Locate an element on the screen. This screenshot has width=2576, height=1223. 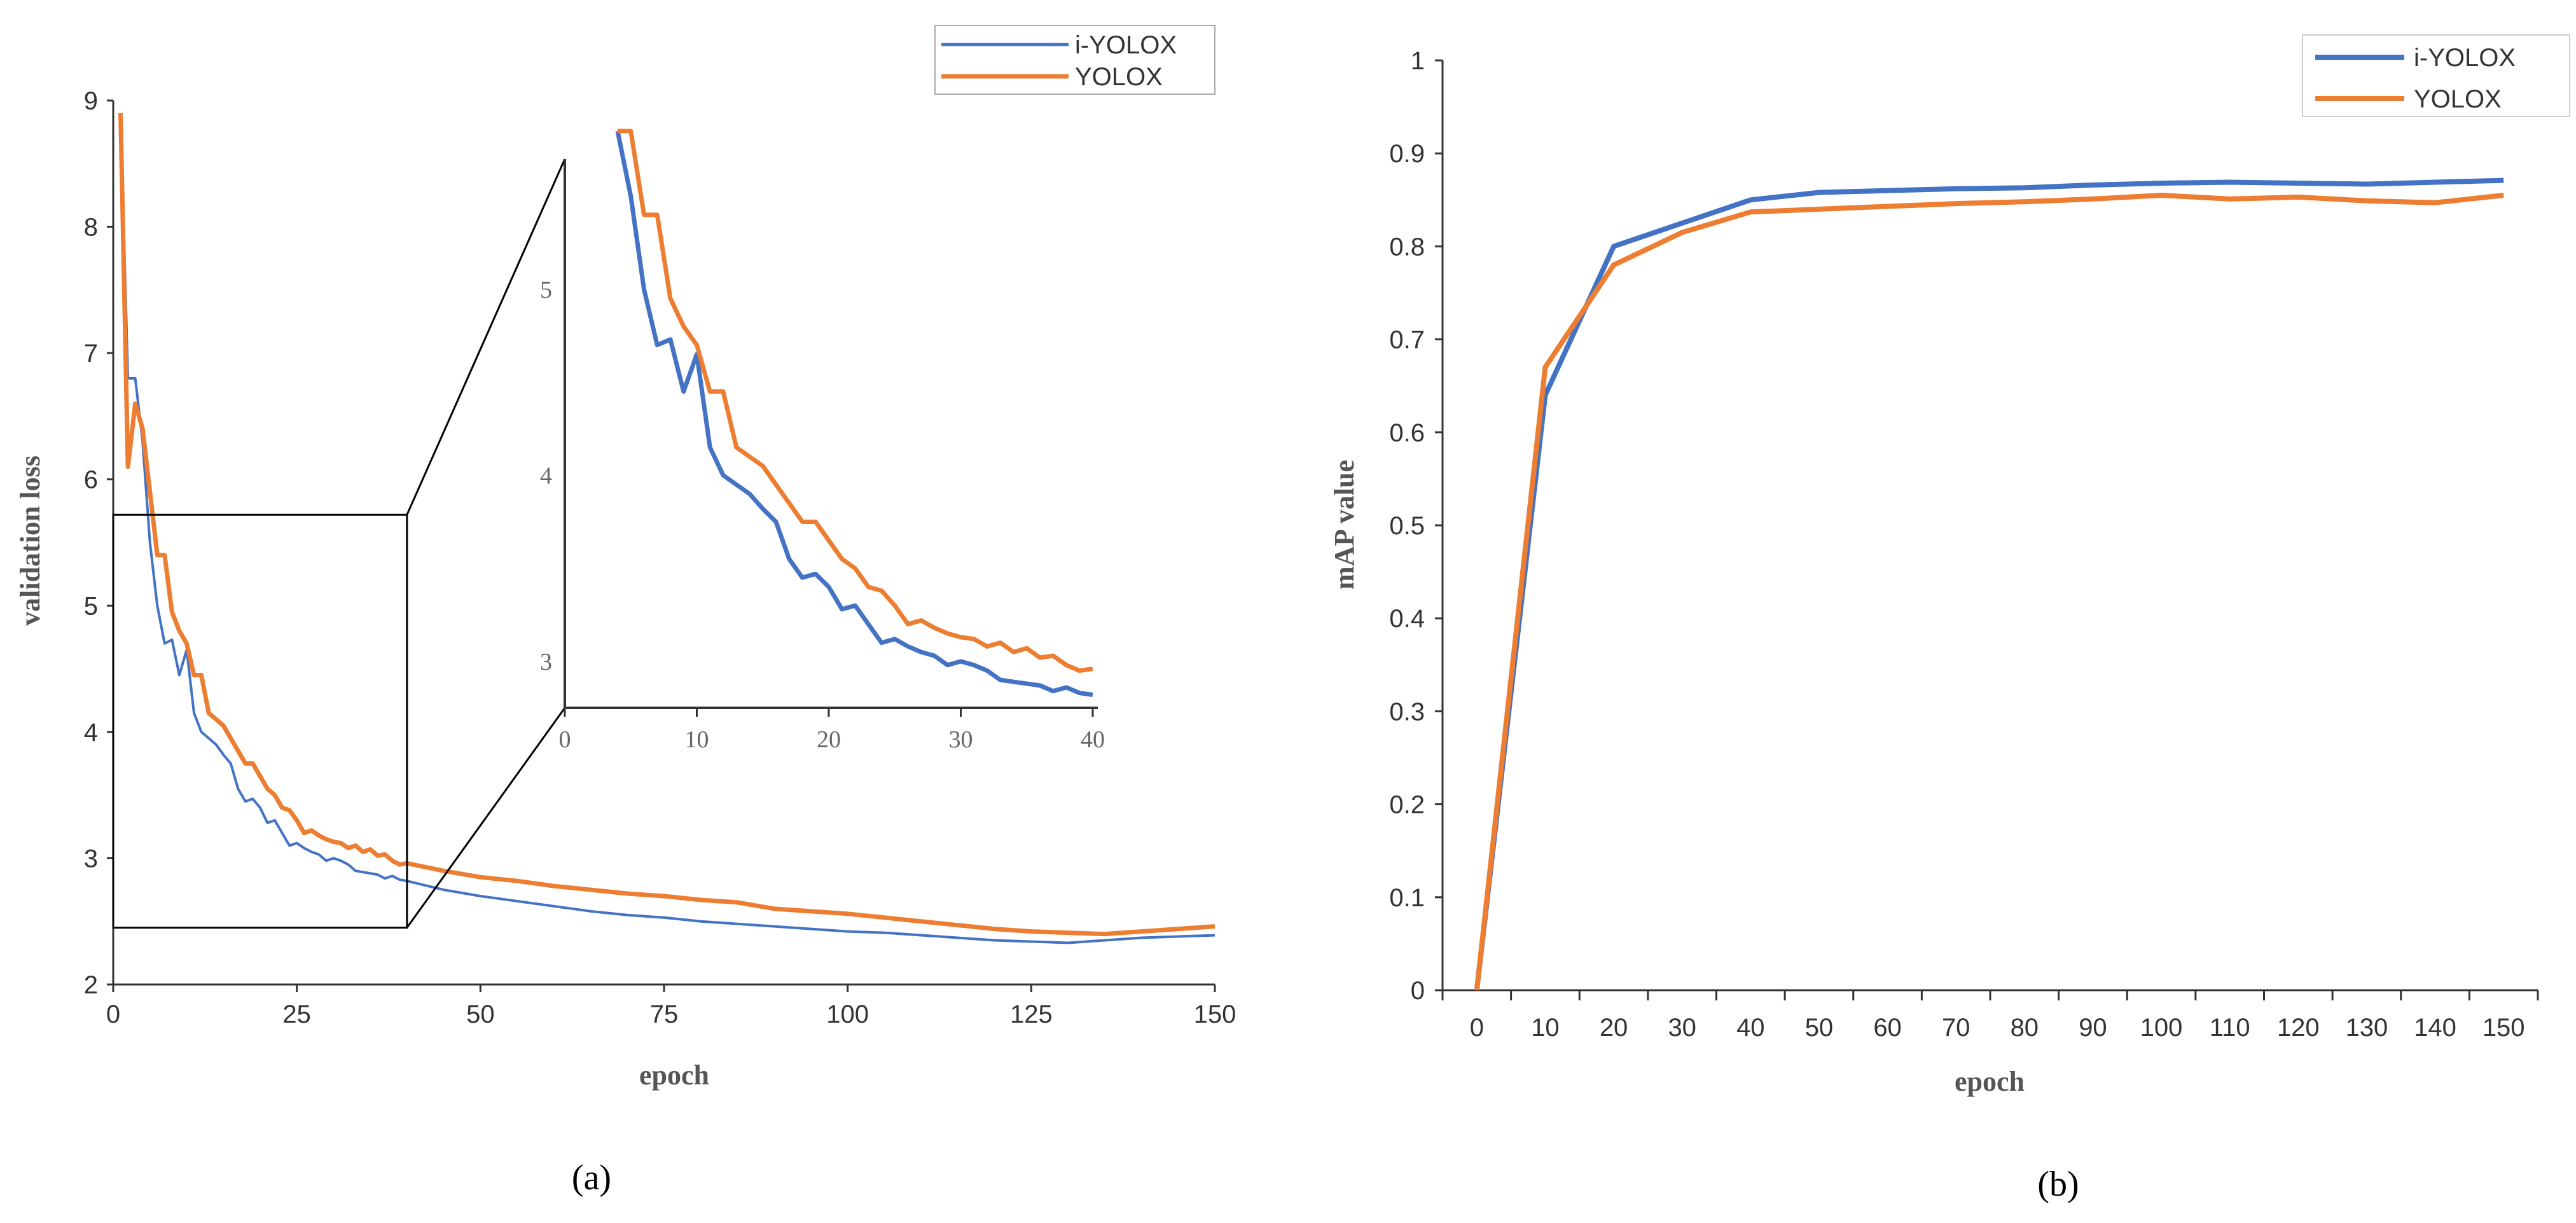
x-tick-label: 130 is located at coordinates (2367, 1028).